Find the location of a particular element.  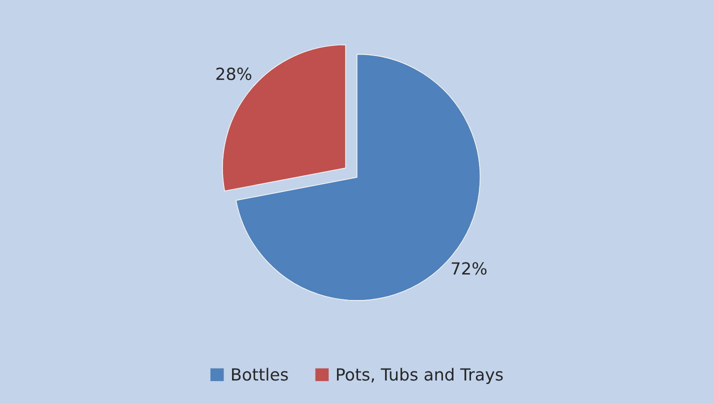

legend-label: Pots, Tubs and Trays is located at coordinates (419, 376).